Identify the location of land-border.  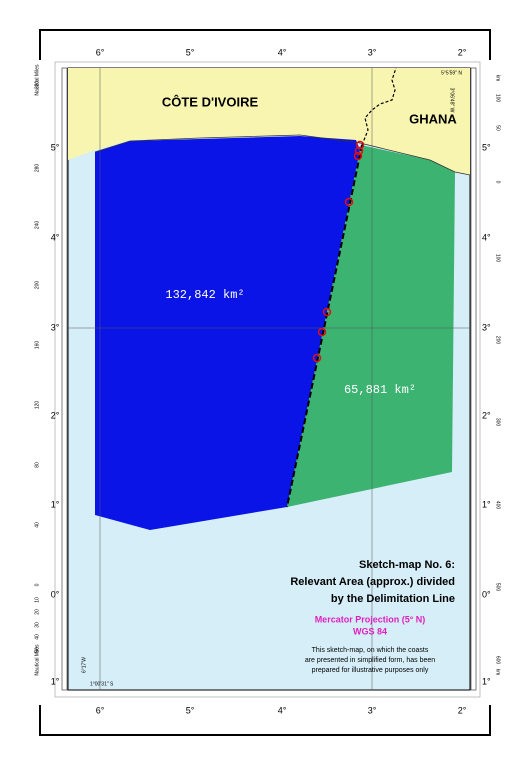
(379, 106).